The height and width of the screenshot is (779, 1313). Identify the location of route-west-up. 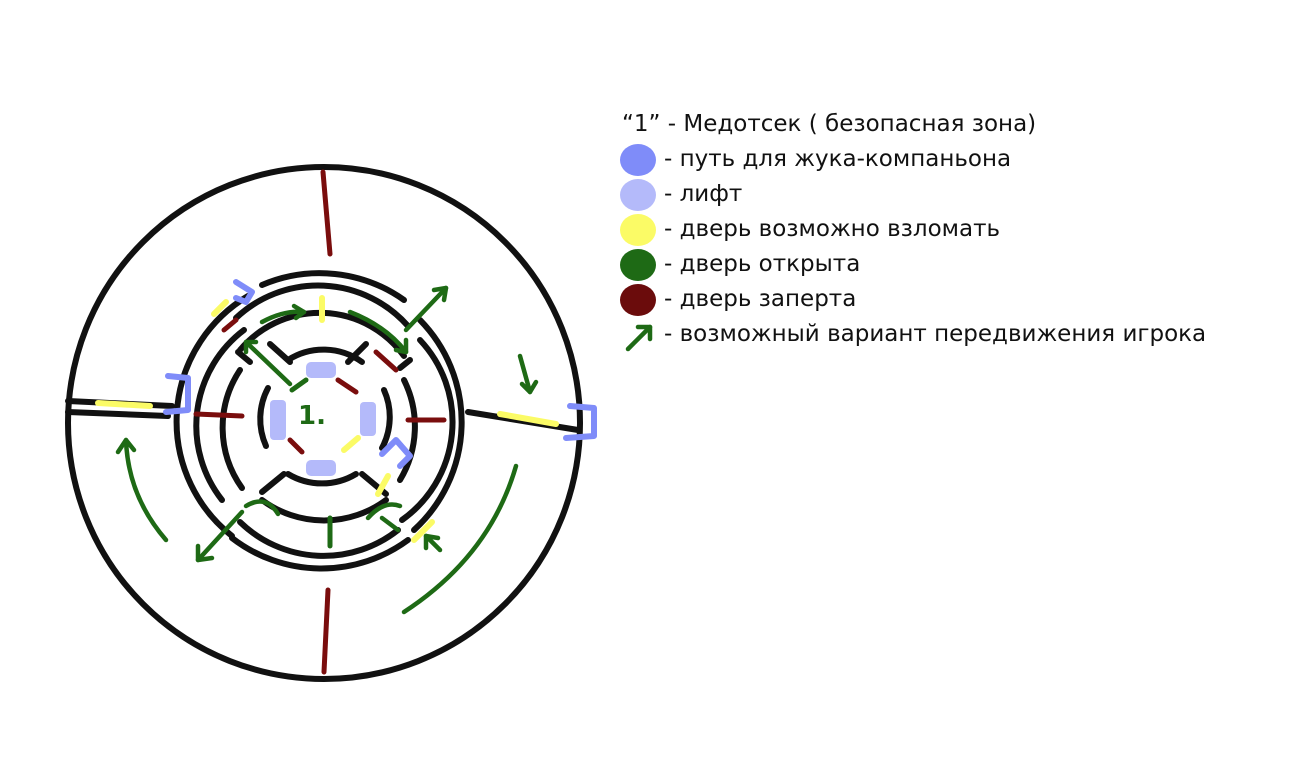
(146, 490).